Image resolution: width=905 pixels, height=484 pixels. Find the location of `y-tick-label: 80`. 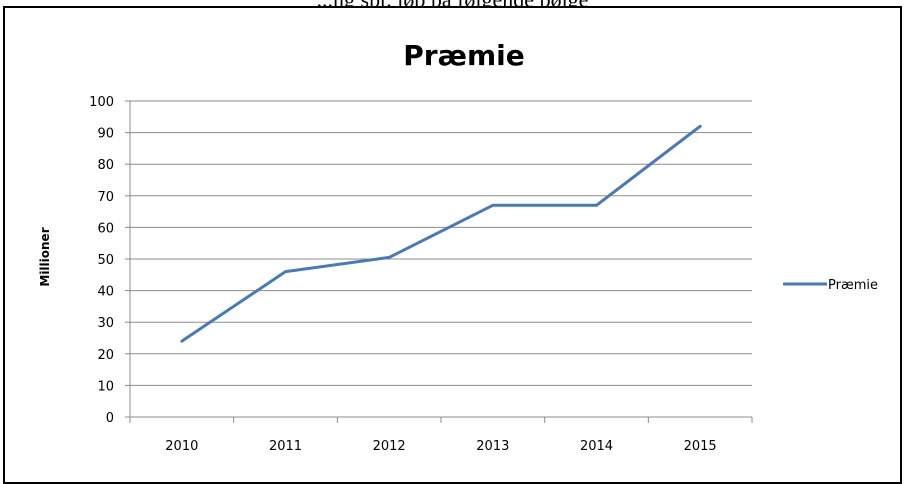

y-tick-label: 80 is located at coordinates (105, 165).